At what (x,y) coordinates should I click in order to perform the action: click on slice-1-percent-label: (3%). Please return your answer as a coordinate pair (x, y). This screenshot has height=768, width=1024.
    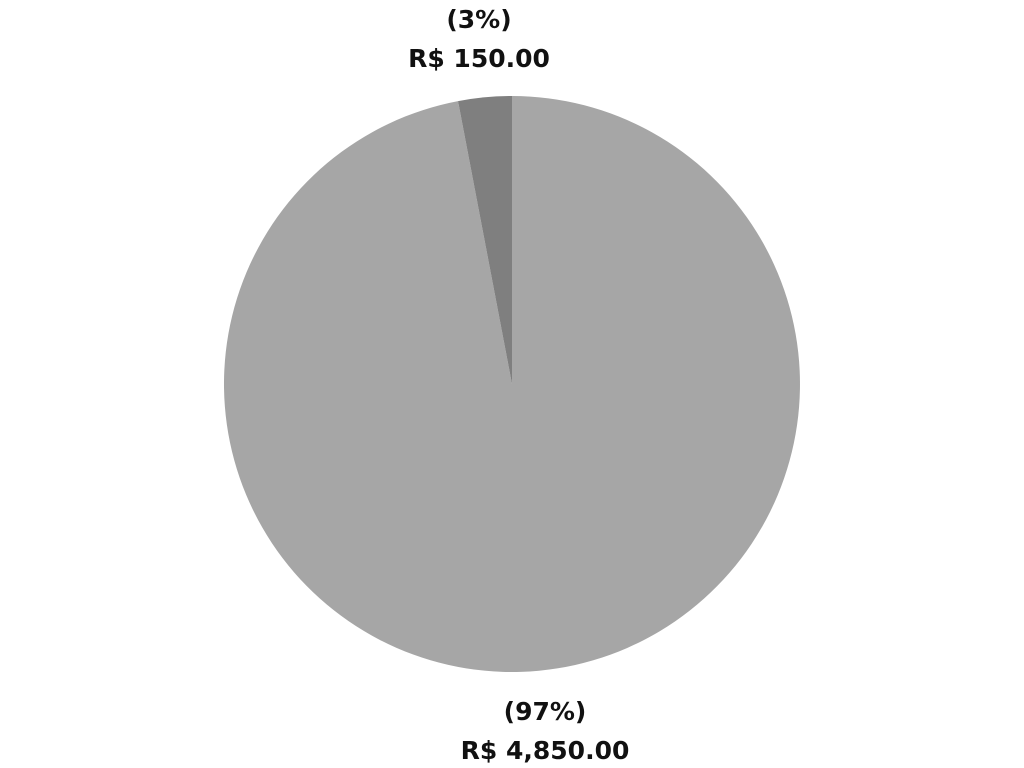
    Looking at the image, I should click on (478, 19).